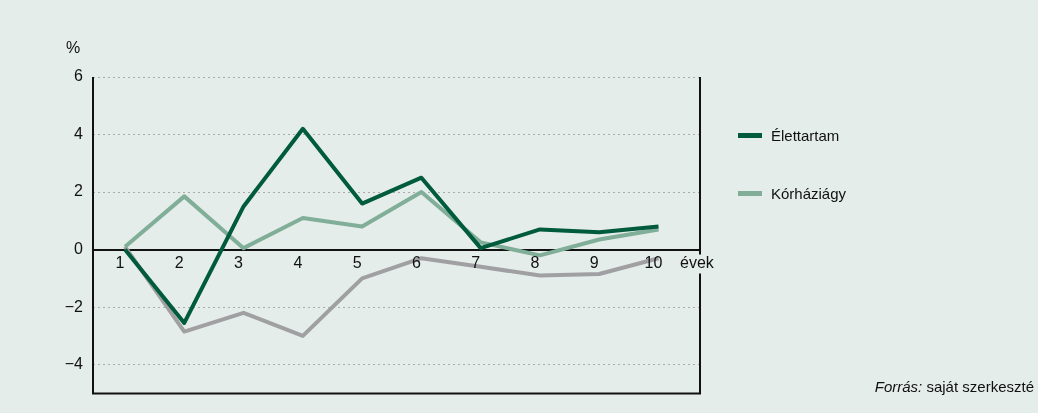 This screenshot has width=1038, height=413. Describe the element at coordinates (805, 135) in the screenshot. I see `legend-label: Élettartam` at that location.